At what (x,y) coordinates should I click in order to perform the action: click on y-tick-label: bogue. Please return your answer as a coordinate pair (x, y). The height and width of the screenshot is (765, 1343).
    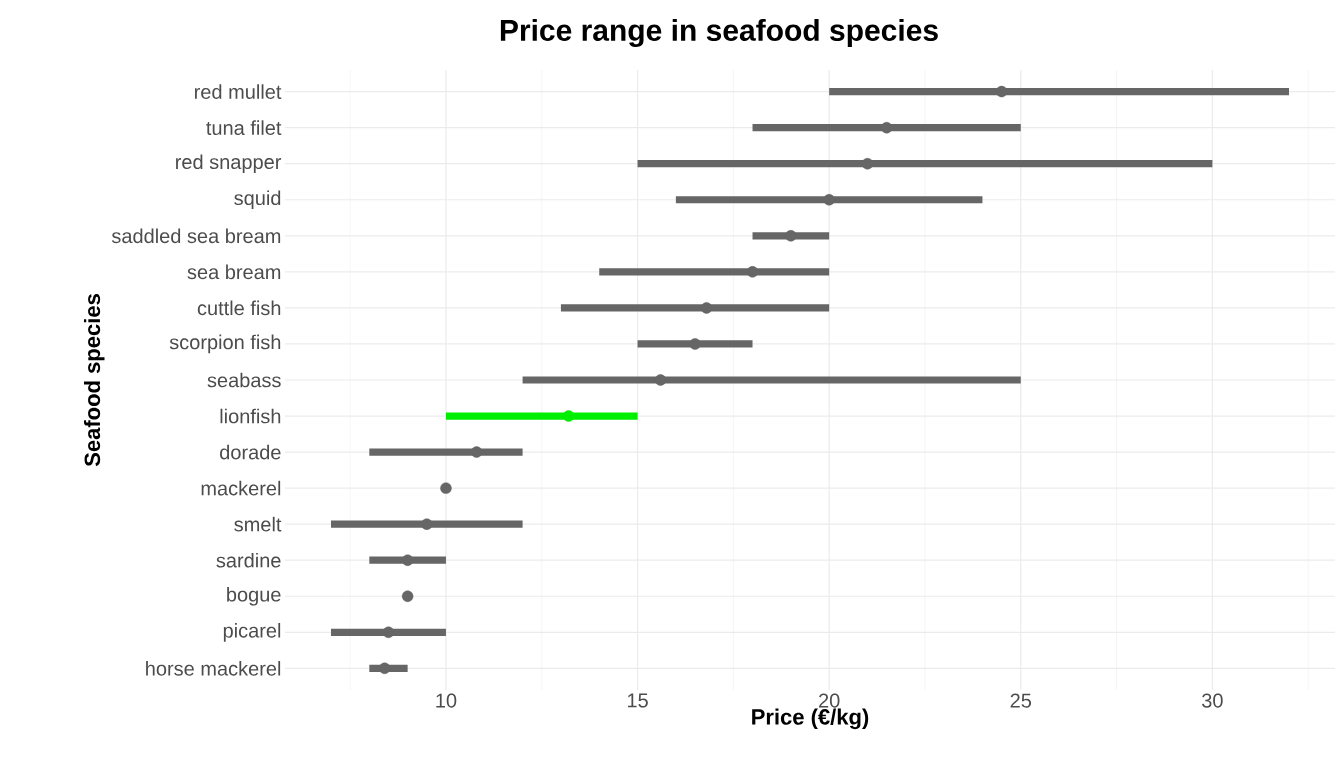
    Looking at the image, I should click on (254, 596).